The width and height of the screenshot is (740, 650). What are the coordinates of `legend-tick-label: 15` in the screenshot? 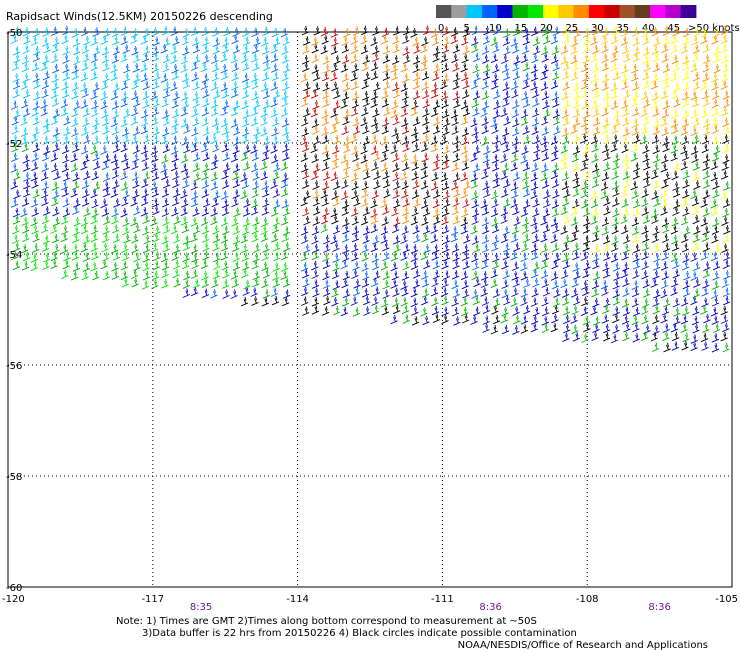 It's located at (520, 28).